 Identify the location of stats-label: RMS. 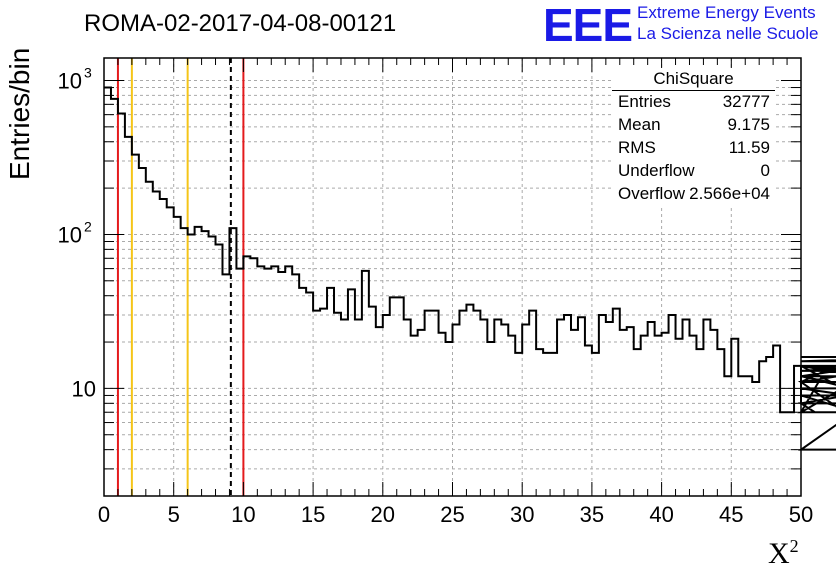
(637, 147).